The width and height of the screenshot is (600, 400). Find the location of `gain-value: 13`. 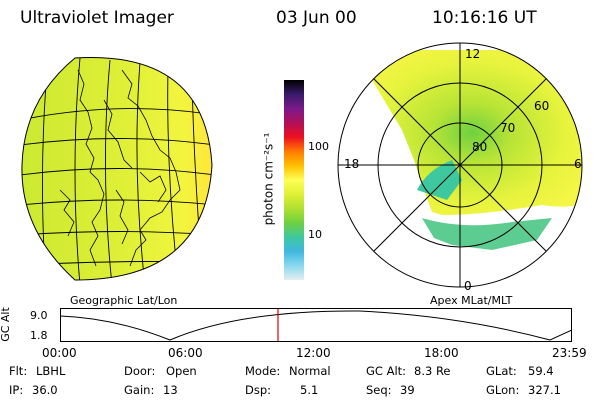

gain-value: 13 is located at coordinates (170, 390).